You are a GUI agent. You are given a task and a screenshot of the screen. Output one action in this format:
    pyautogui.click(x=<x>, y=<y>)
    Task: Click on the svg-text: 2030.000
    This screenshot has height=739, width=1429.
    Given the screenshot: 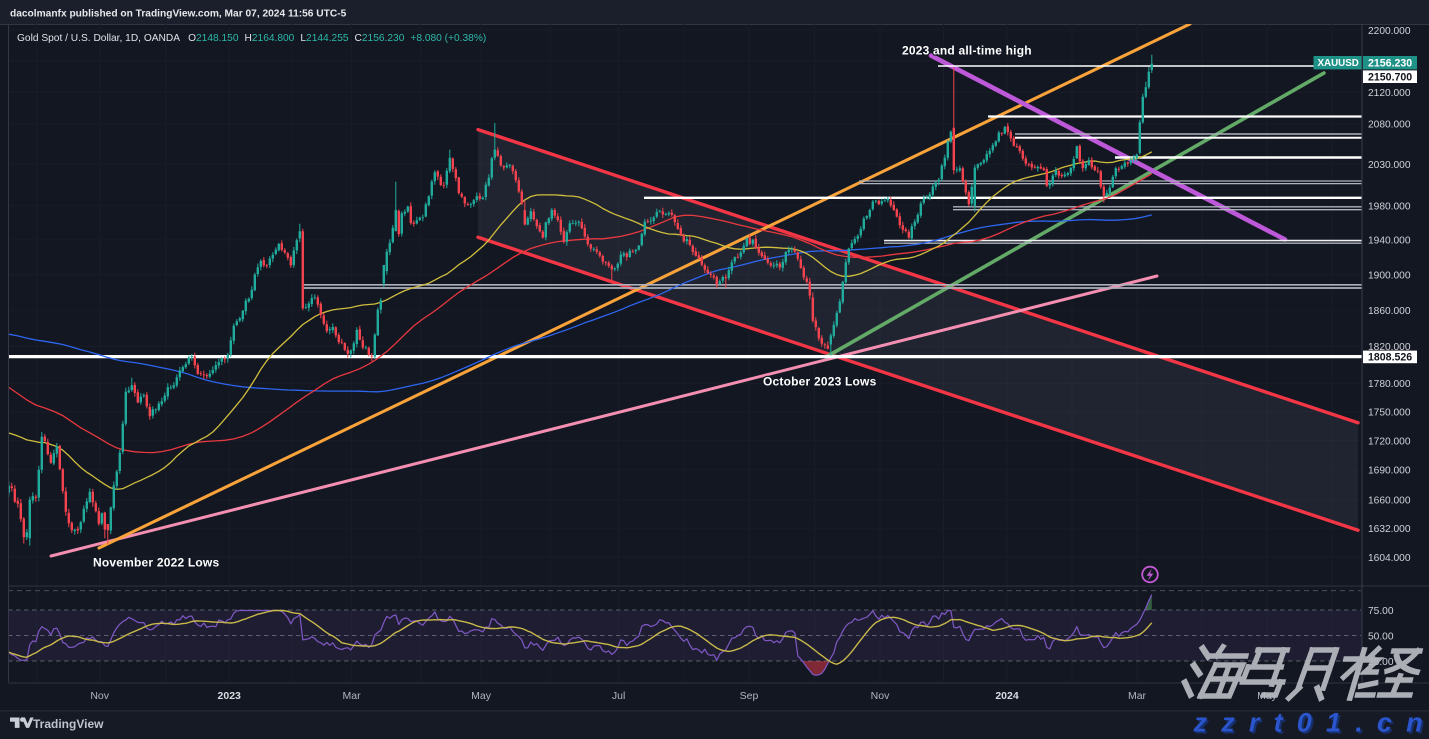 What is the action you would take?
    pyautogui.click(x=1389, y=165)
    